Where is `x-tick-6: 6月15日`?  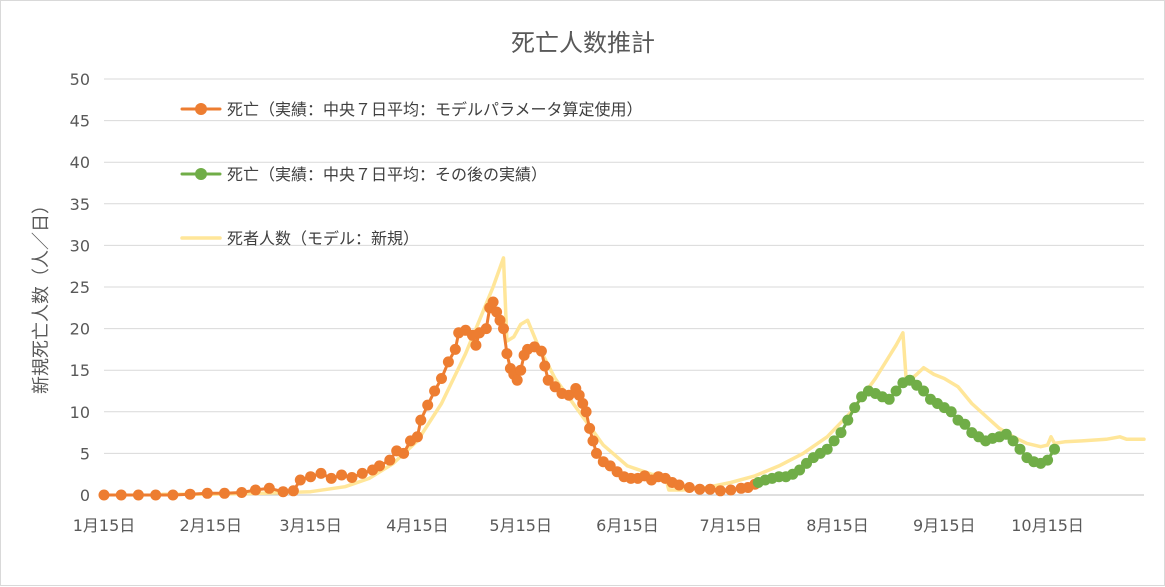 x-tick-6: 6月15日 is located at coordinates (627, 525).